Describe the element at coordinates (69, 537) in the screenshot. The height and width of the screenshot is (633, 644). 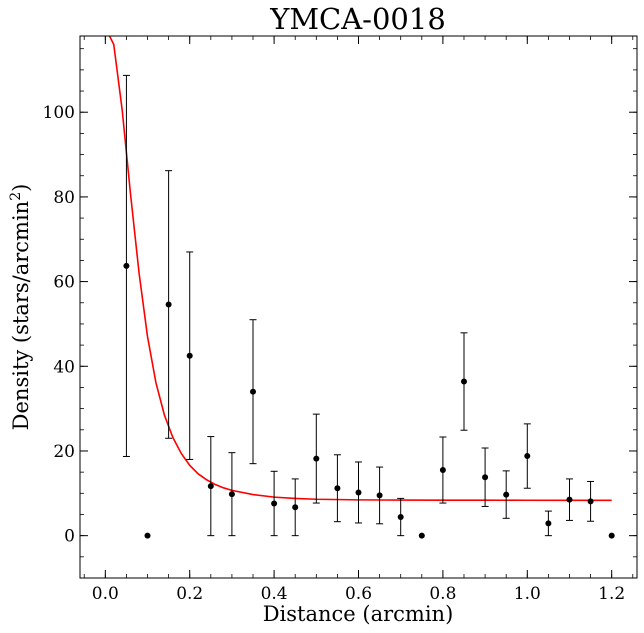
I see `y-tick-label: 0` at that location.